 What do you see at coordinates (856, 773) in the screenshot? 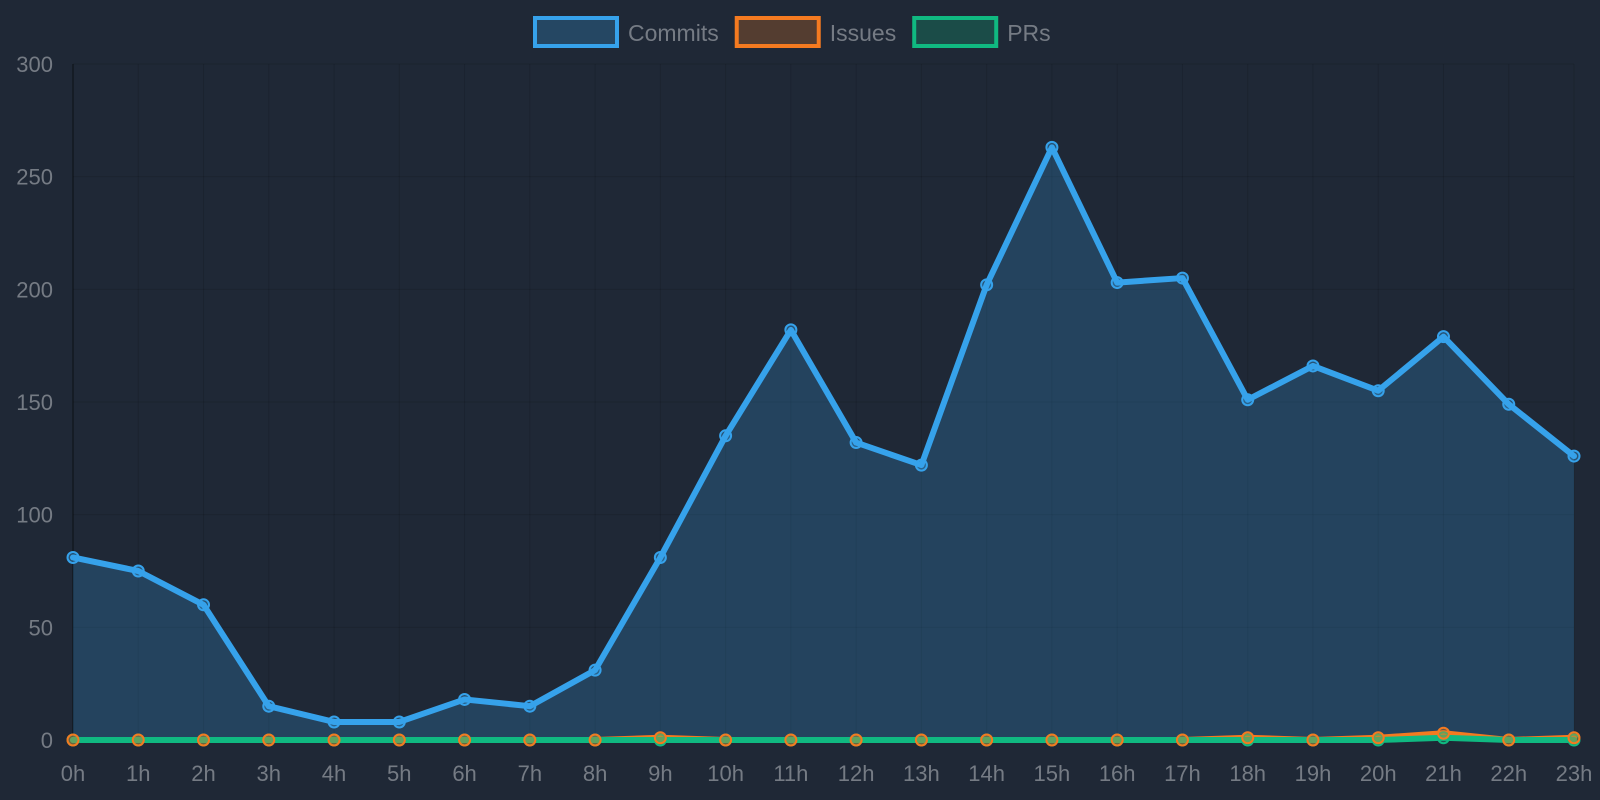
I see `x-tick-label: 12h` at bounding box center [856, 773].